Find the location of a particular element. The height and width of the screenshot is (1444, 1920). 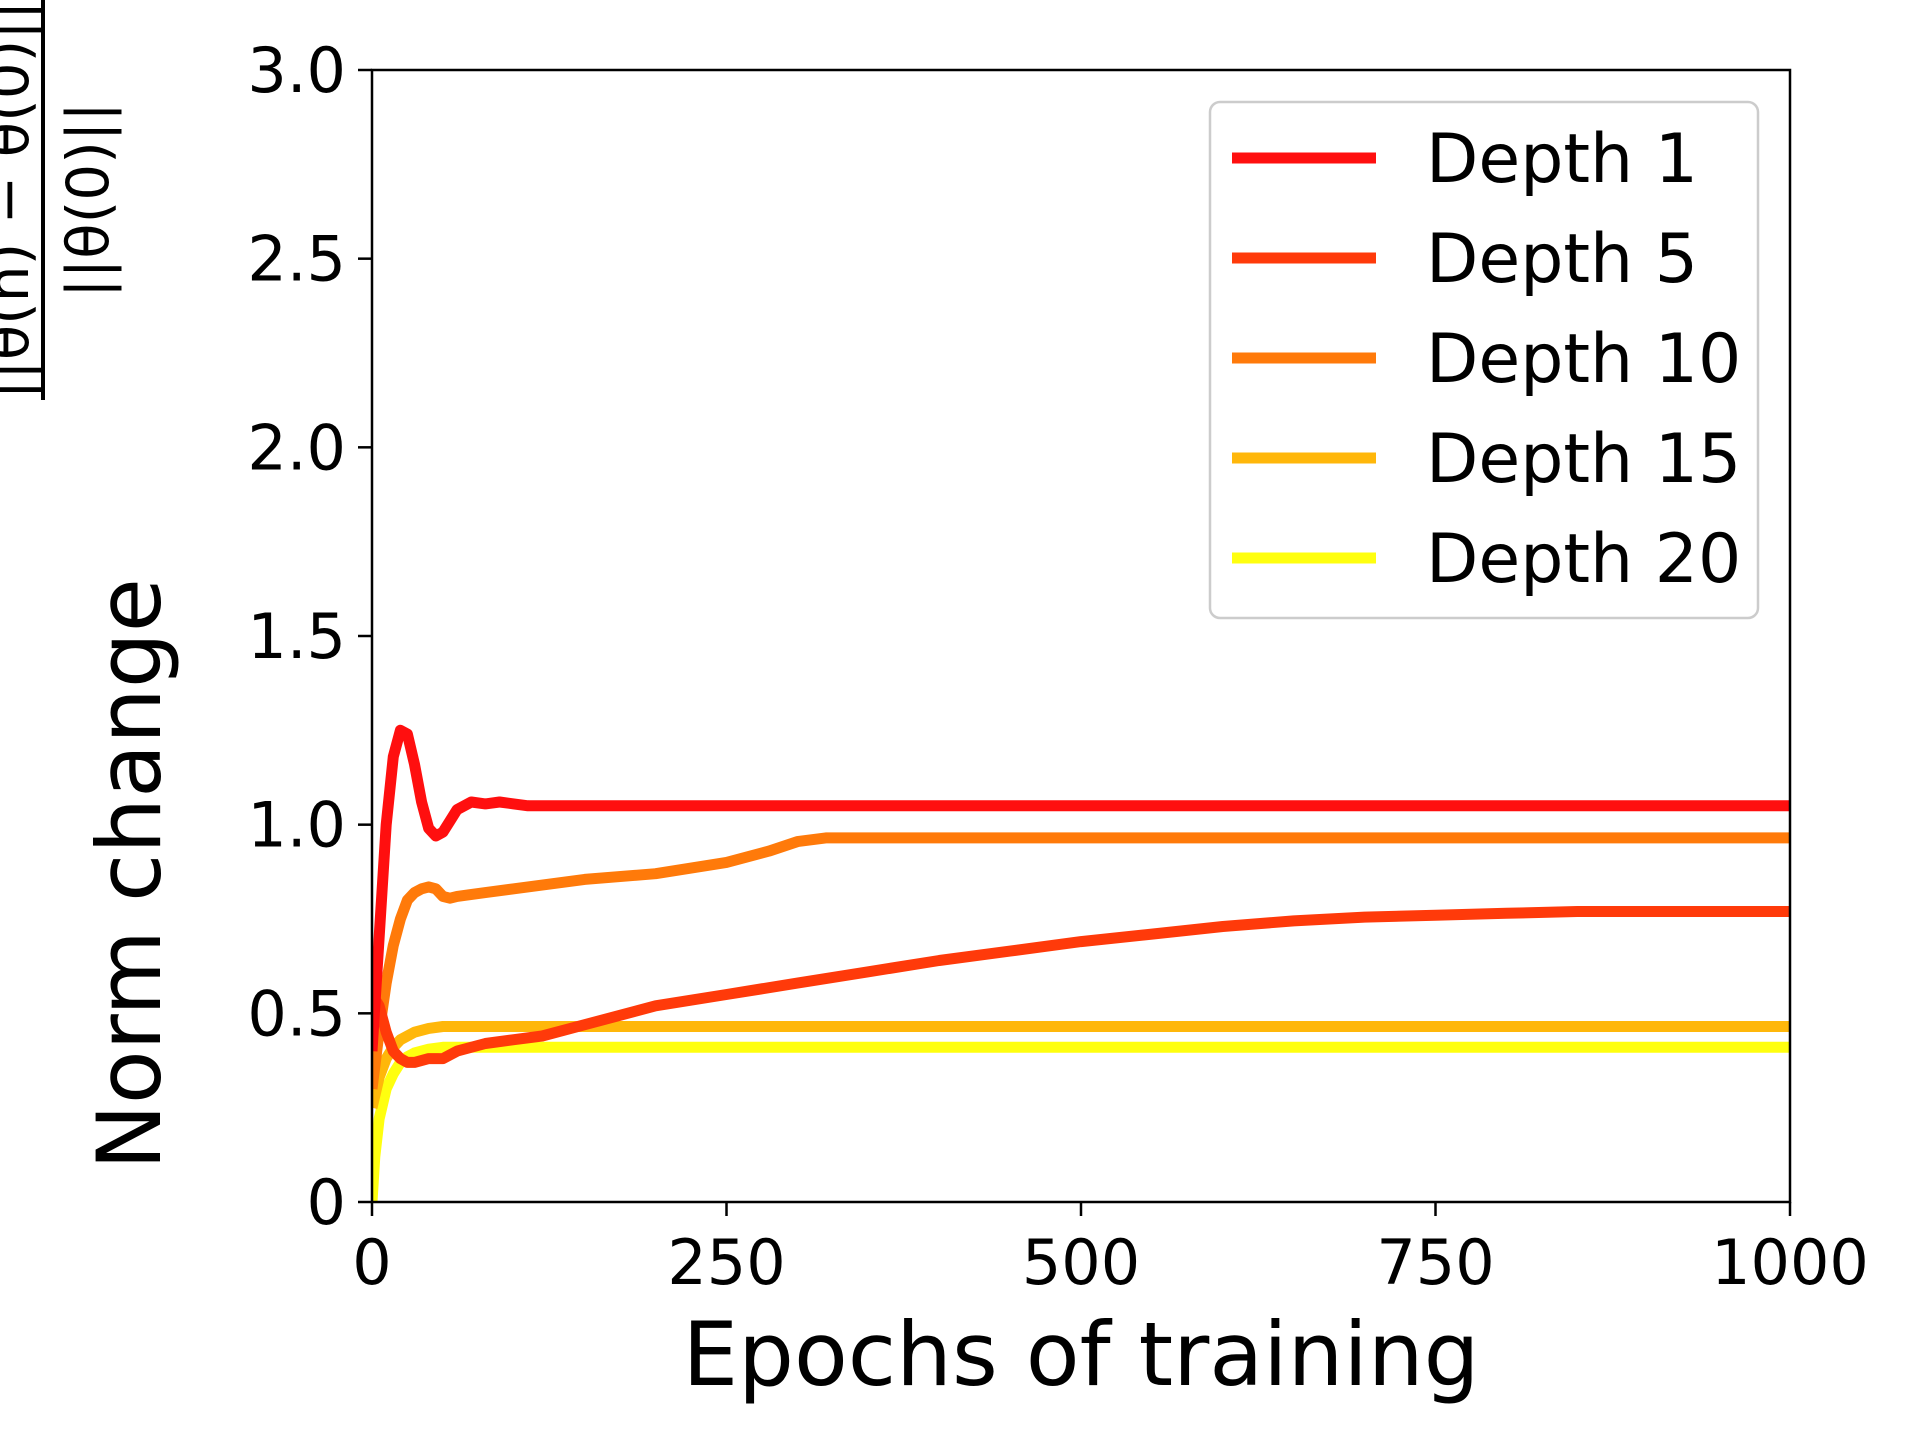

y-axis-label: Norm change is located at coordinates (129, 874).